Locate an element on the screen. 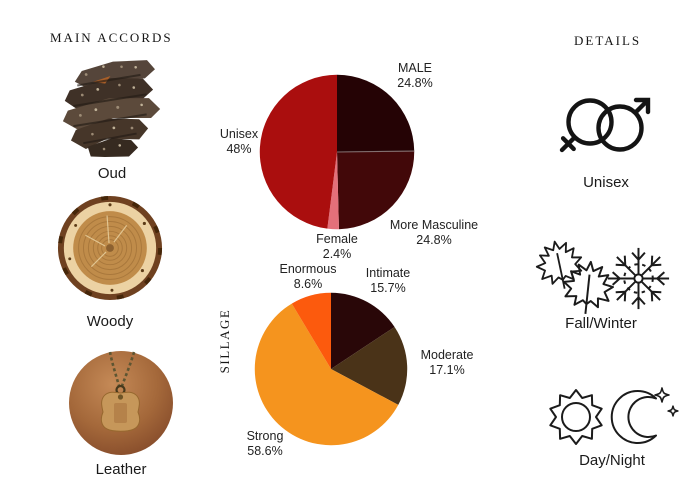 The width and height of the screenshot is (700, 500). pie-slice-unisex is located at coordinates (298, 151).